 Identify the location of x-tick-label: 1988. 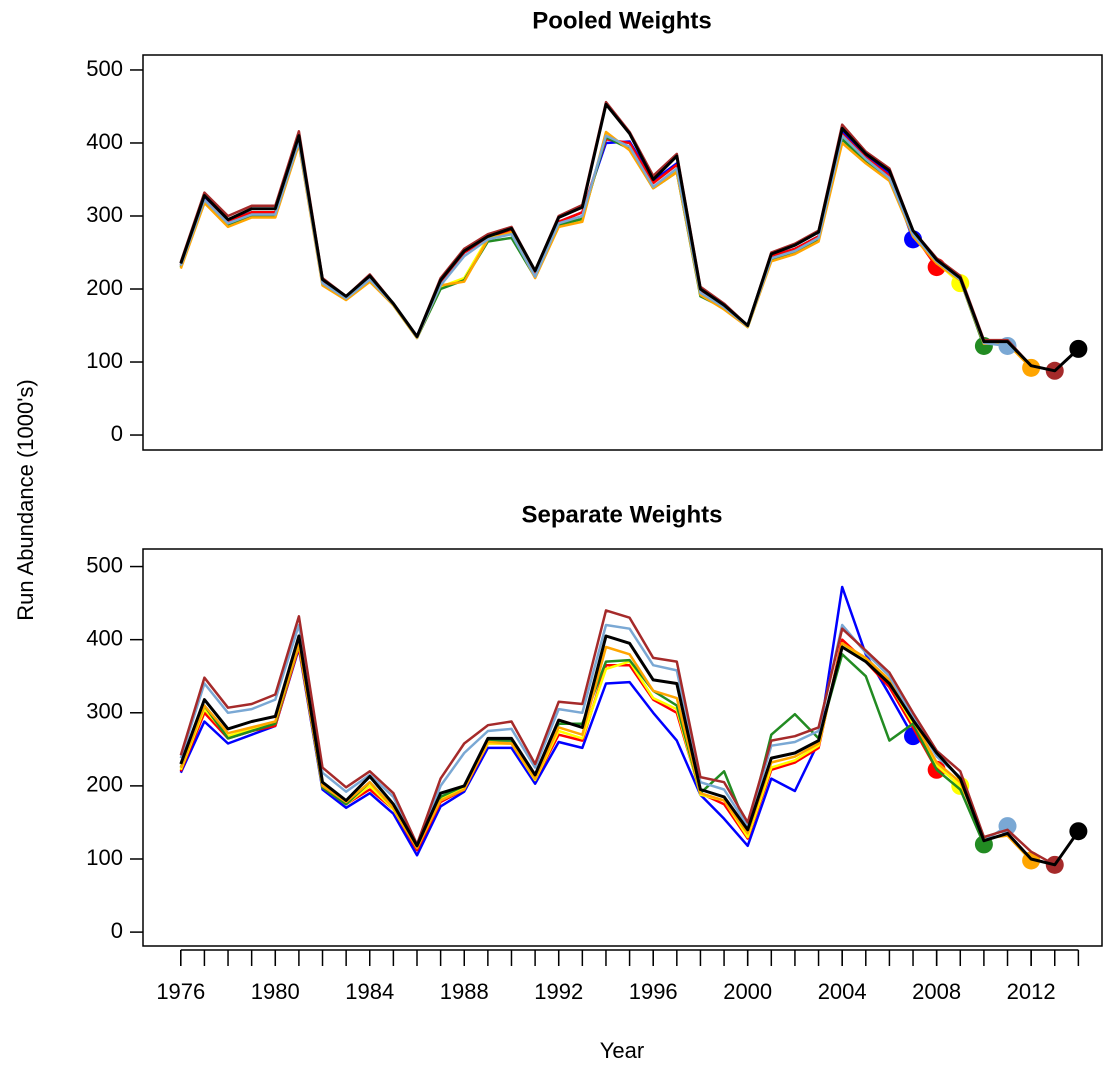
(464, 991).